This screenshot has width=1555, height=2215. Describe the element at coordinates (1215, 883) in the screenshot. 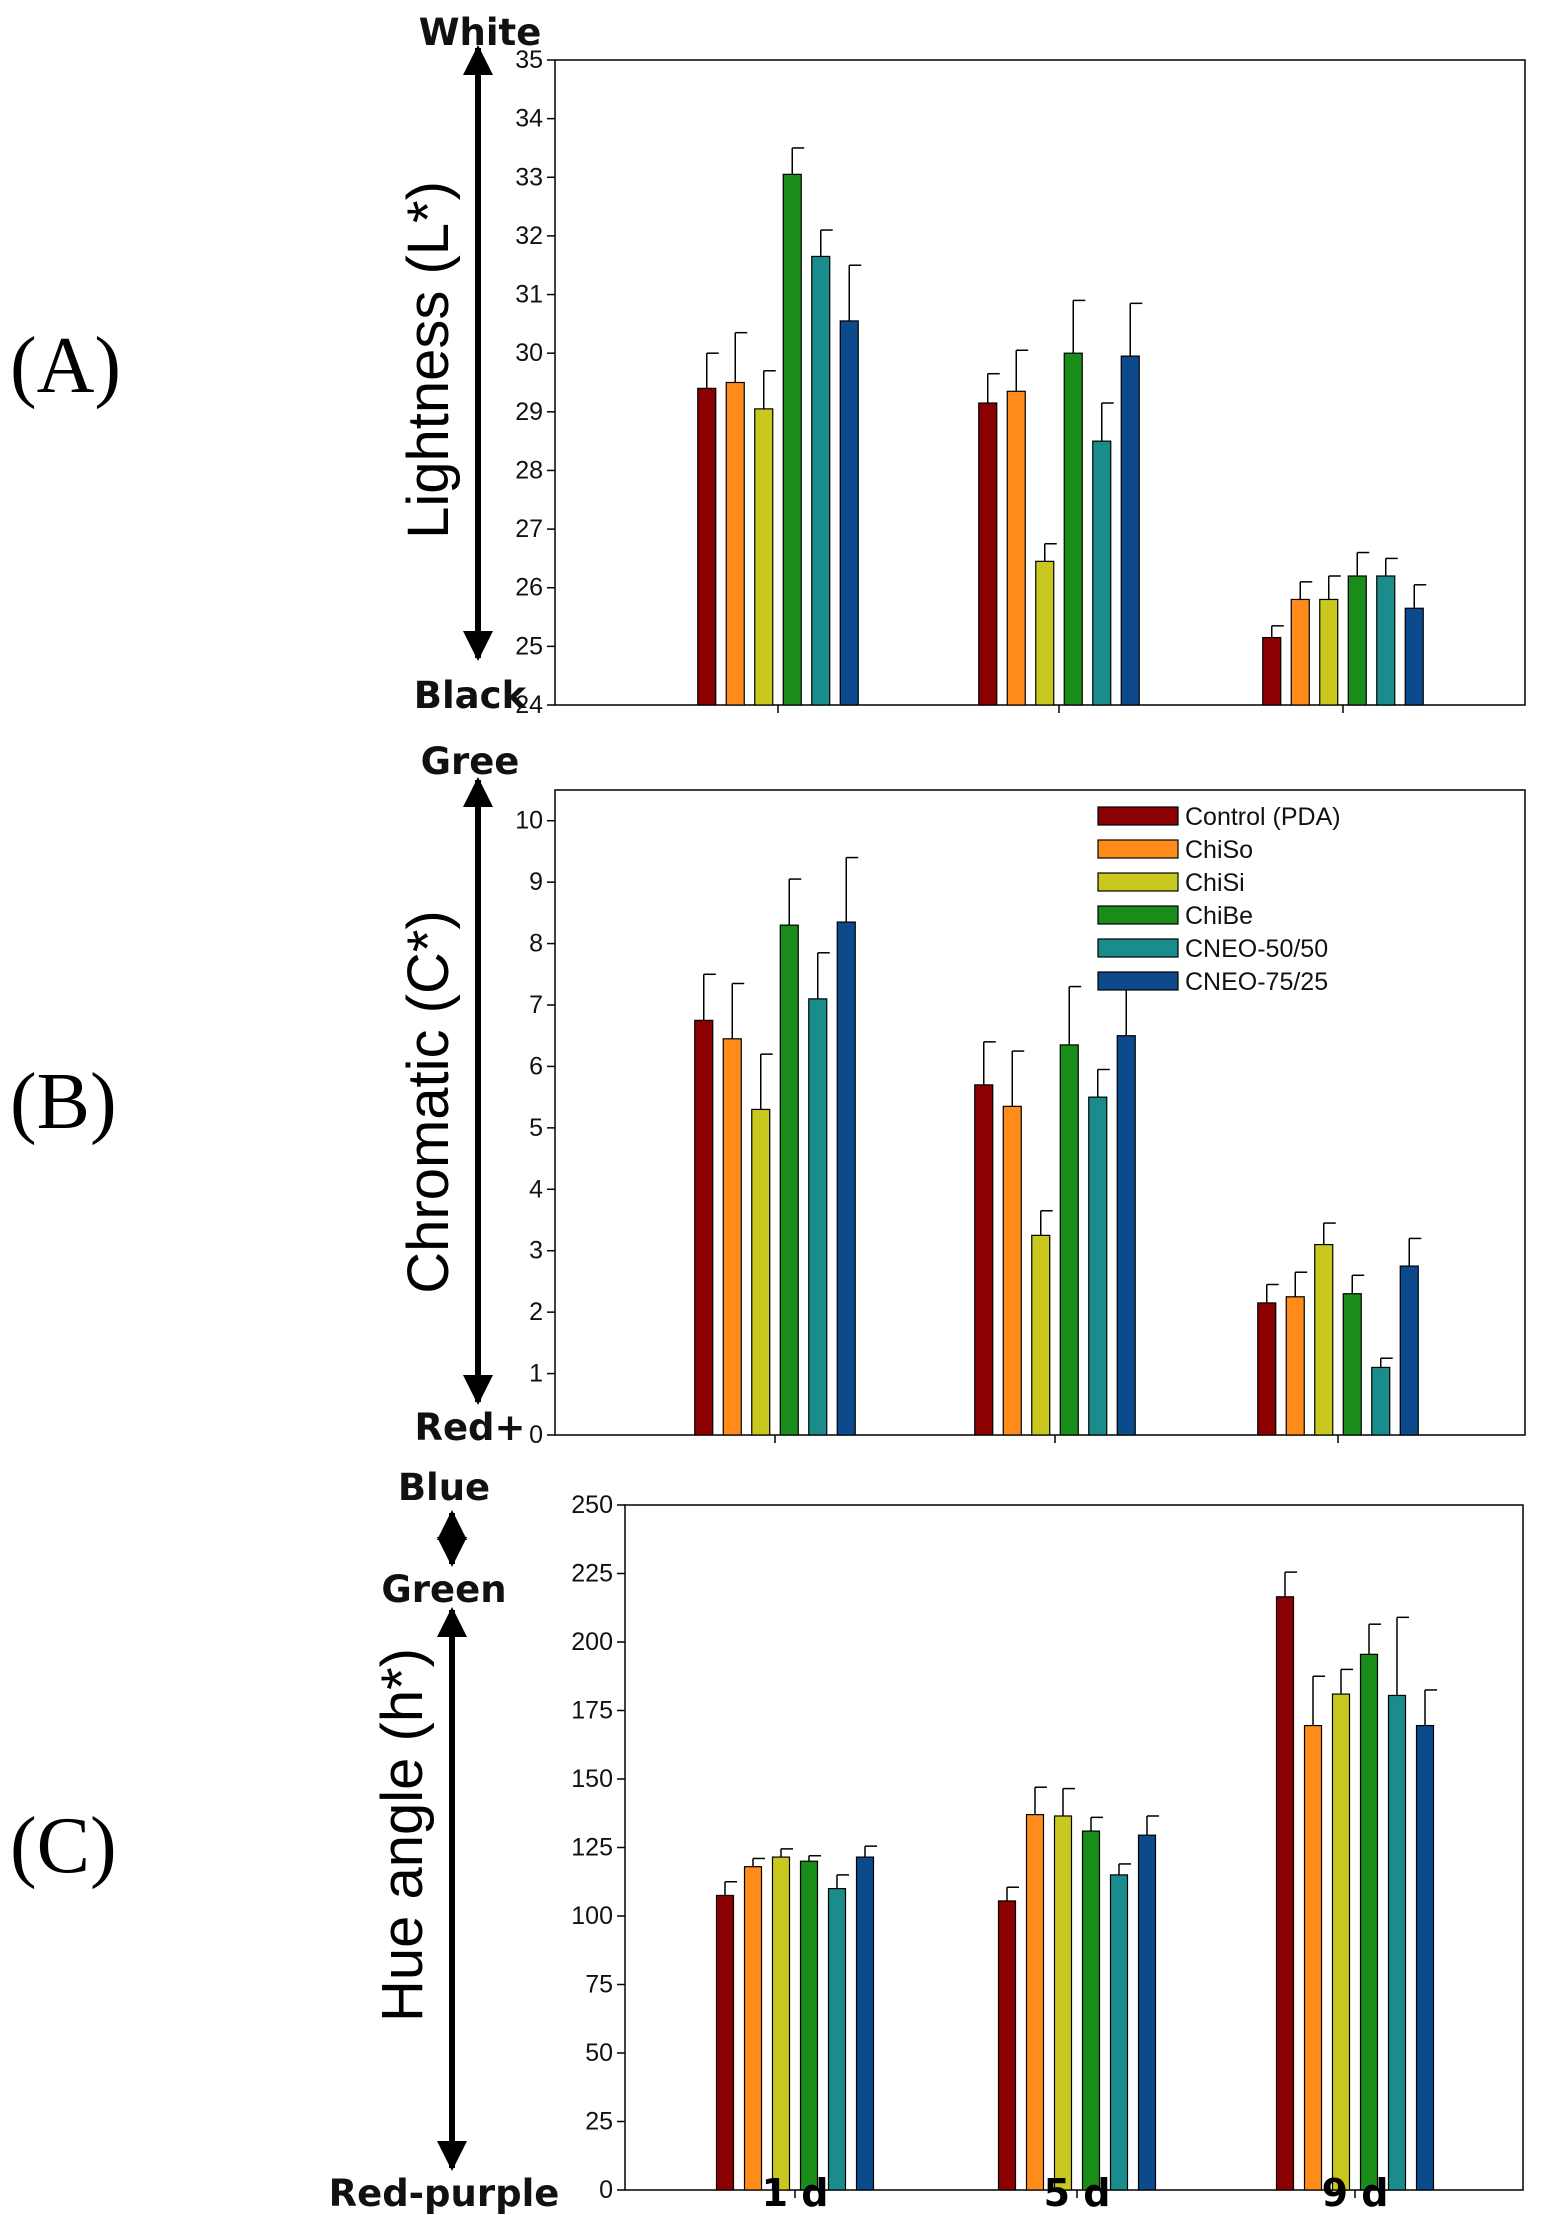

I see `legend-label: ChiSi` at that location.